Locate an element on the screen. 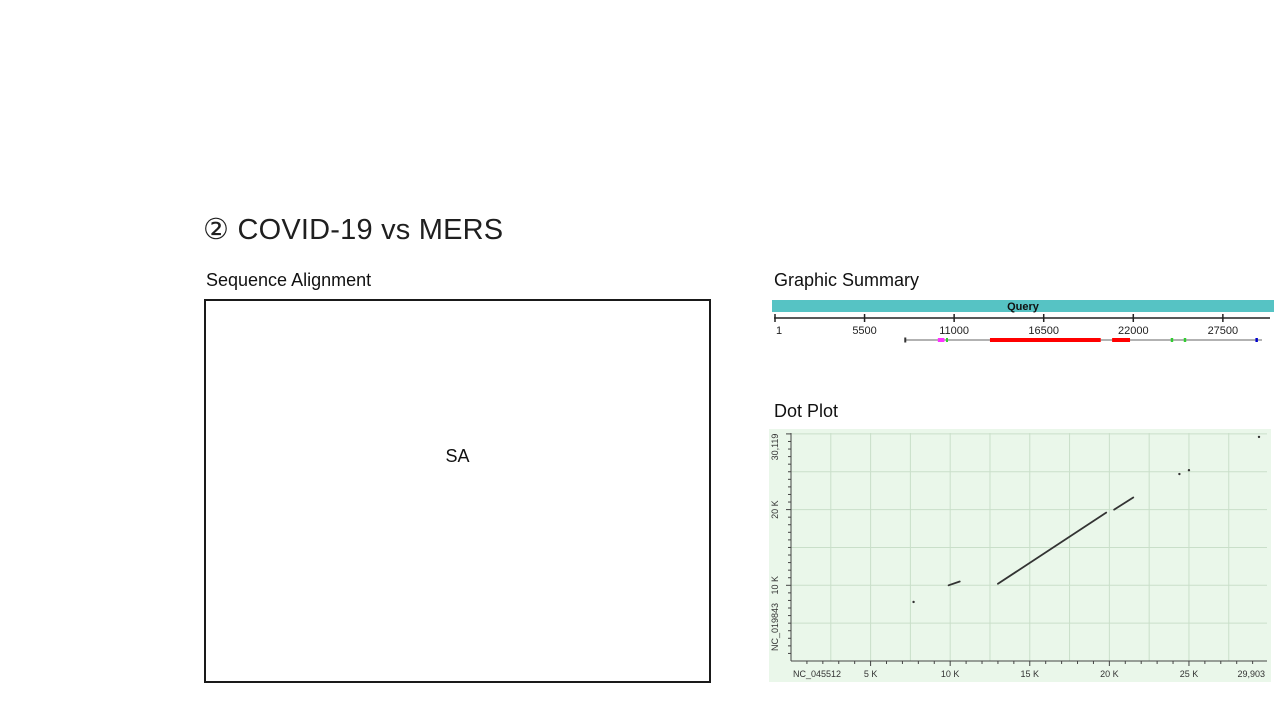 The height and width of the screenshot is (720, 1280). x-tick-label: 10 K is located at coordinates (950, 674).